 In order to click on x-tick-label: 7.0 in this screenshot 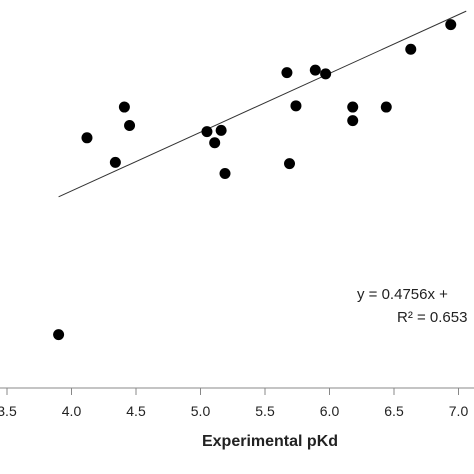, I will do `click(459, 411)`.